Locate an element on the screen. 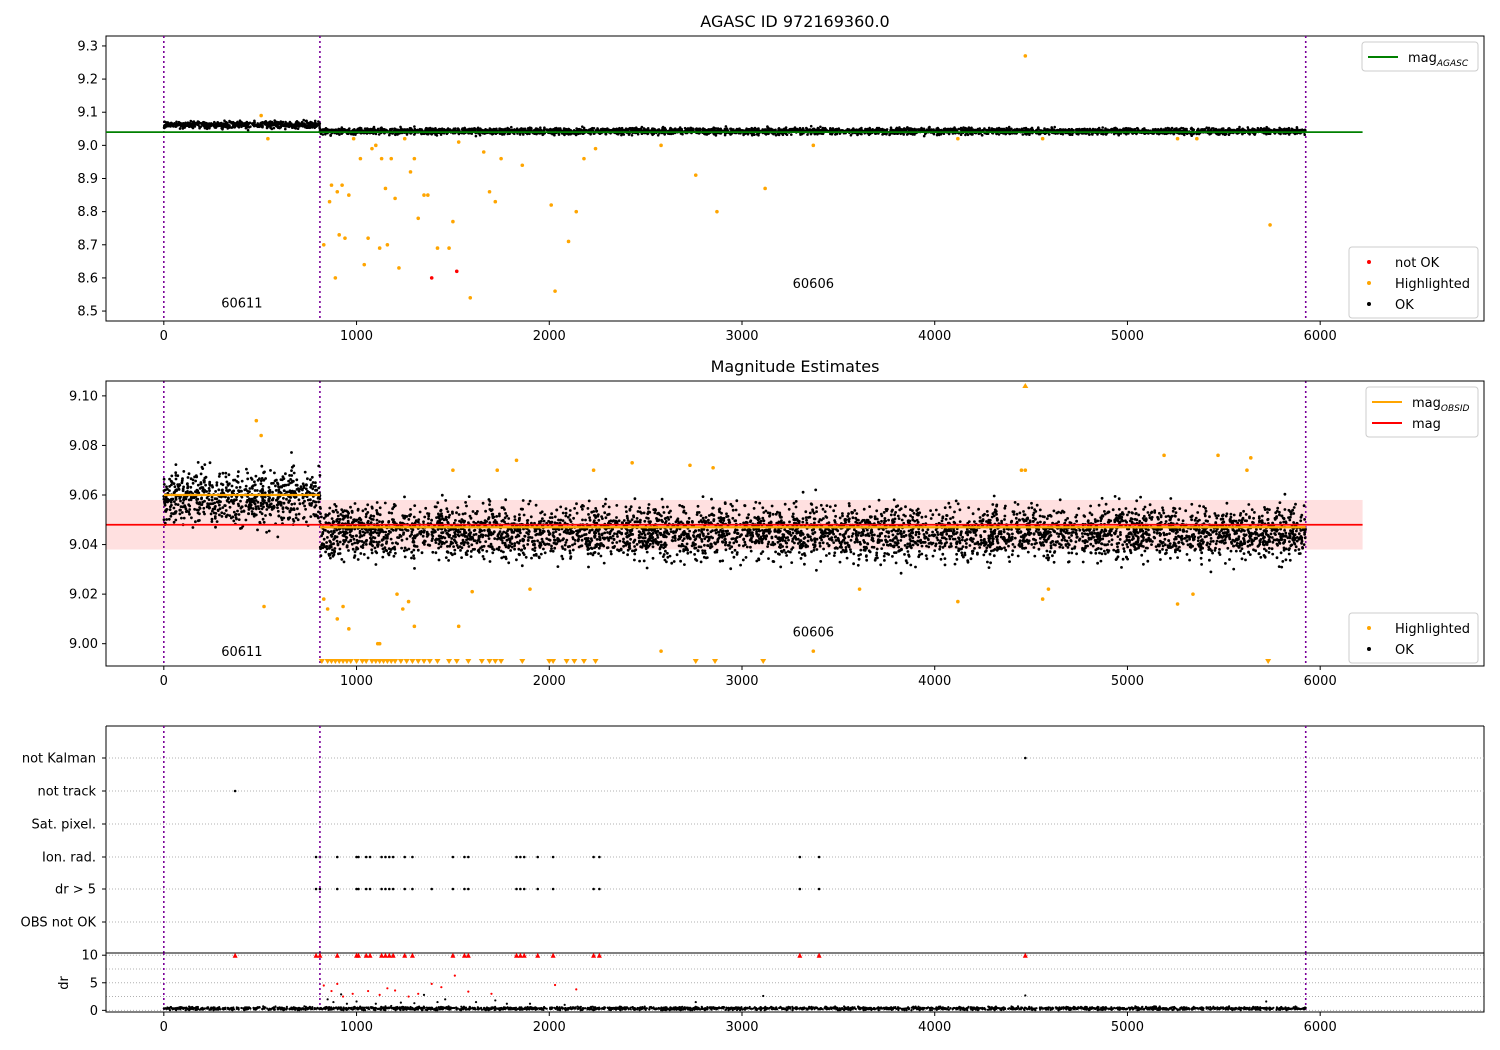 The width and height of the screenshot is (1500, 1050). legend-label: OK is located at coordinates (1404, 305).